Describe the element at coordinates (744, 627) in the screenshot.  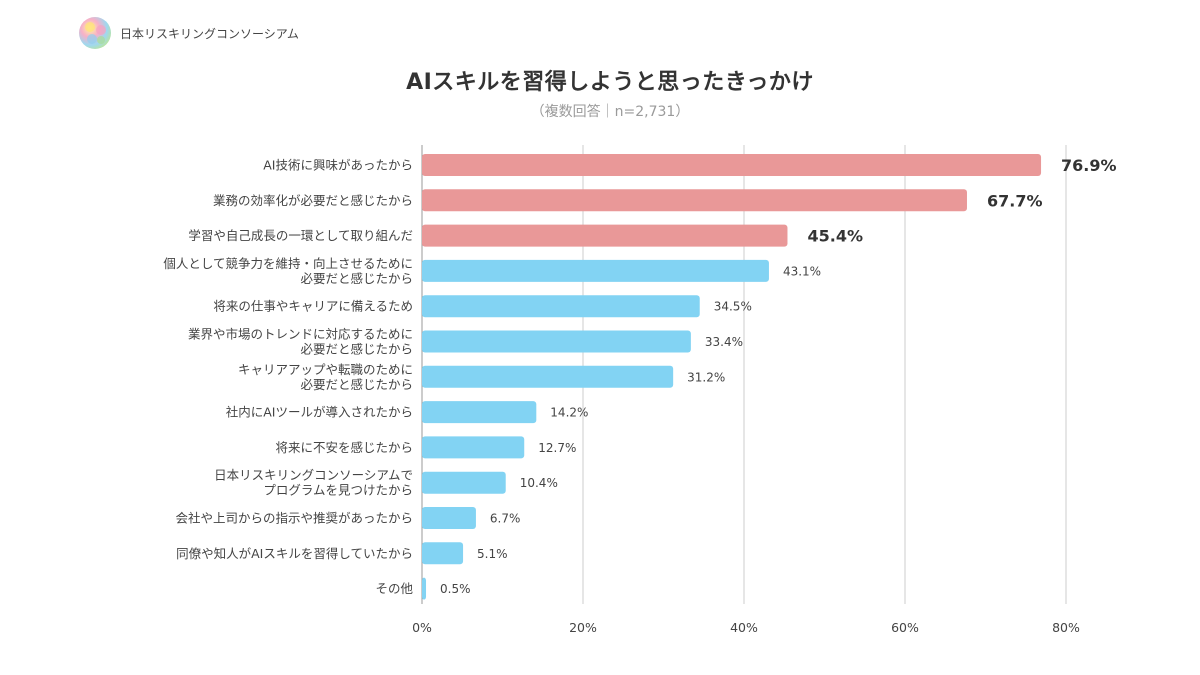
I see `x-tick-label: 40%` at that location.